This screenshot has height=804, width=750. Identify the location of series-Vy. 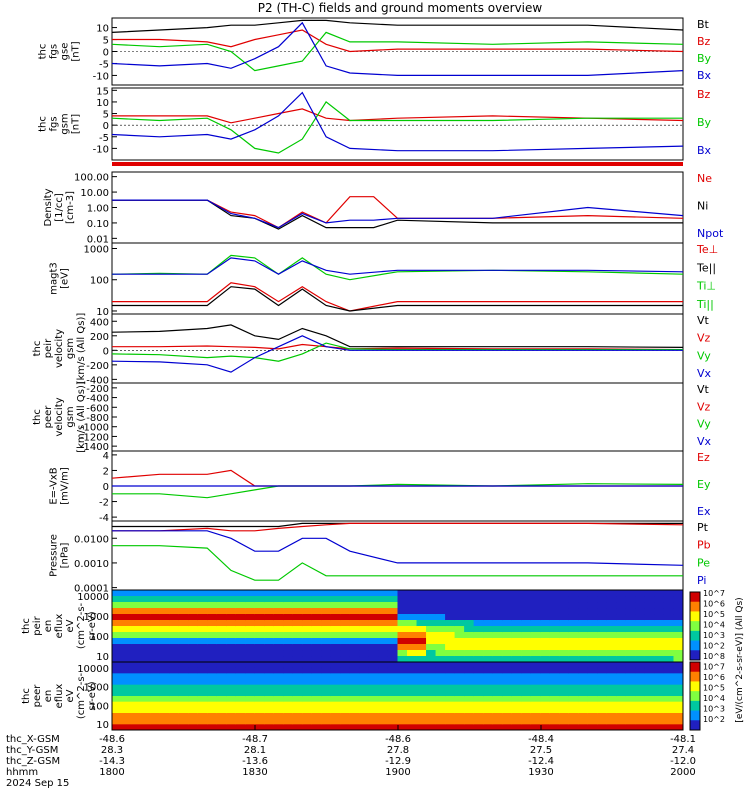
(397, 352).